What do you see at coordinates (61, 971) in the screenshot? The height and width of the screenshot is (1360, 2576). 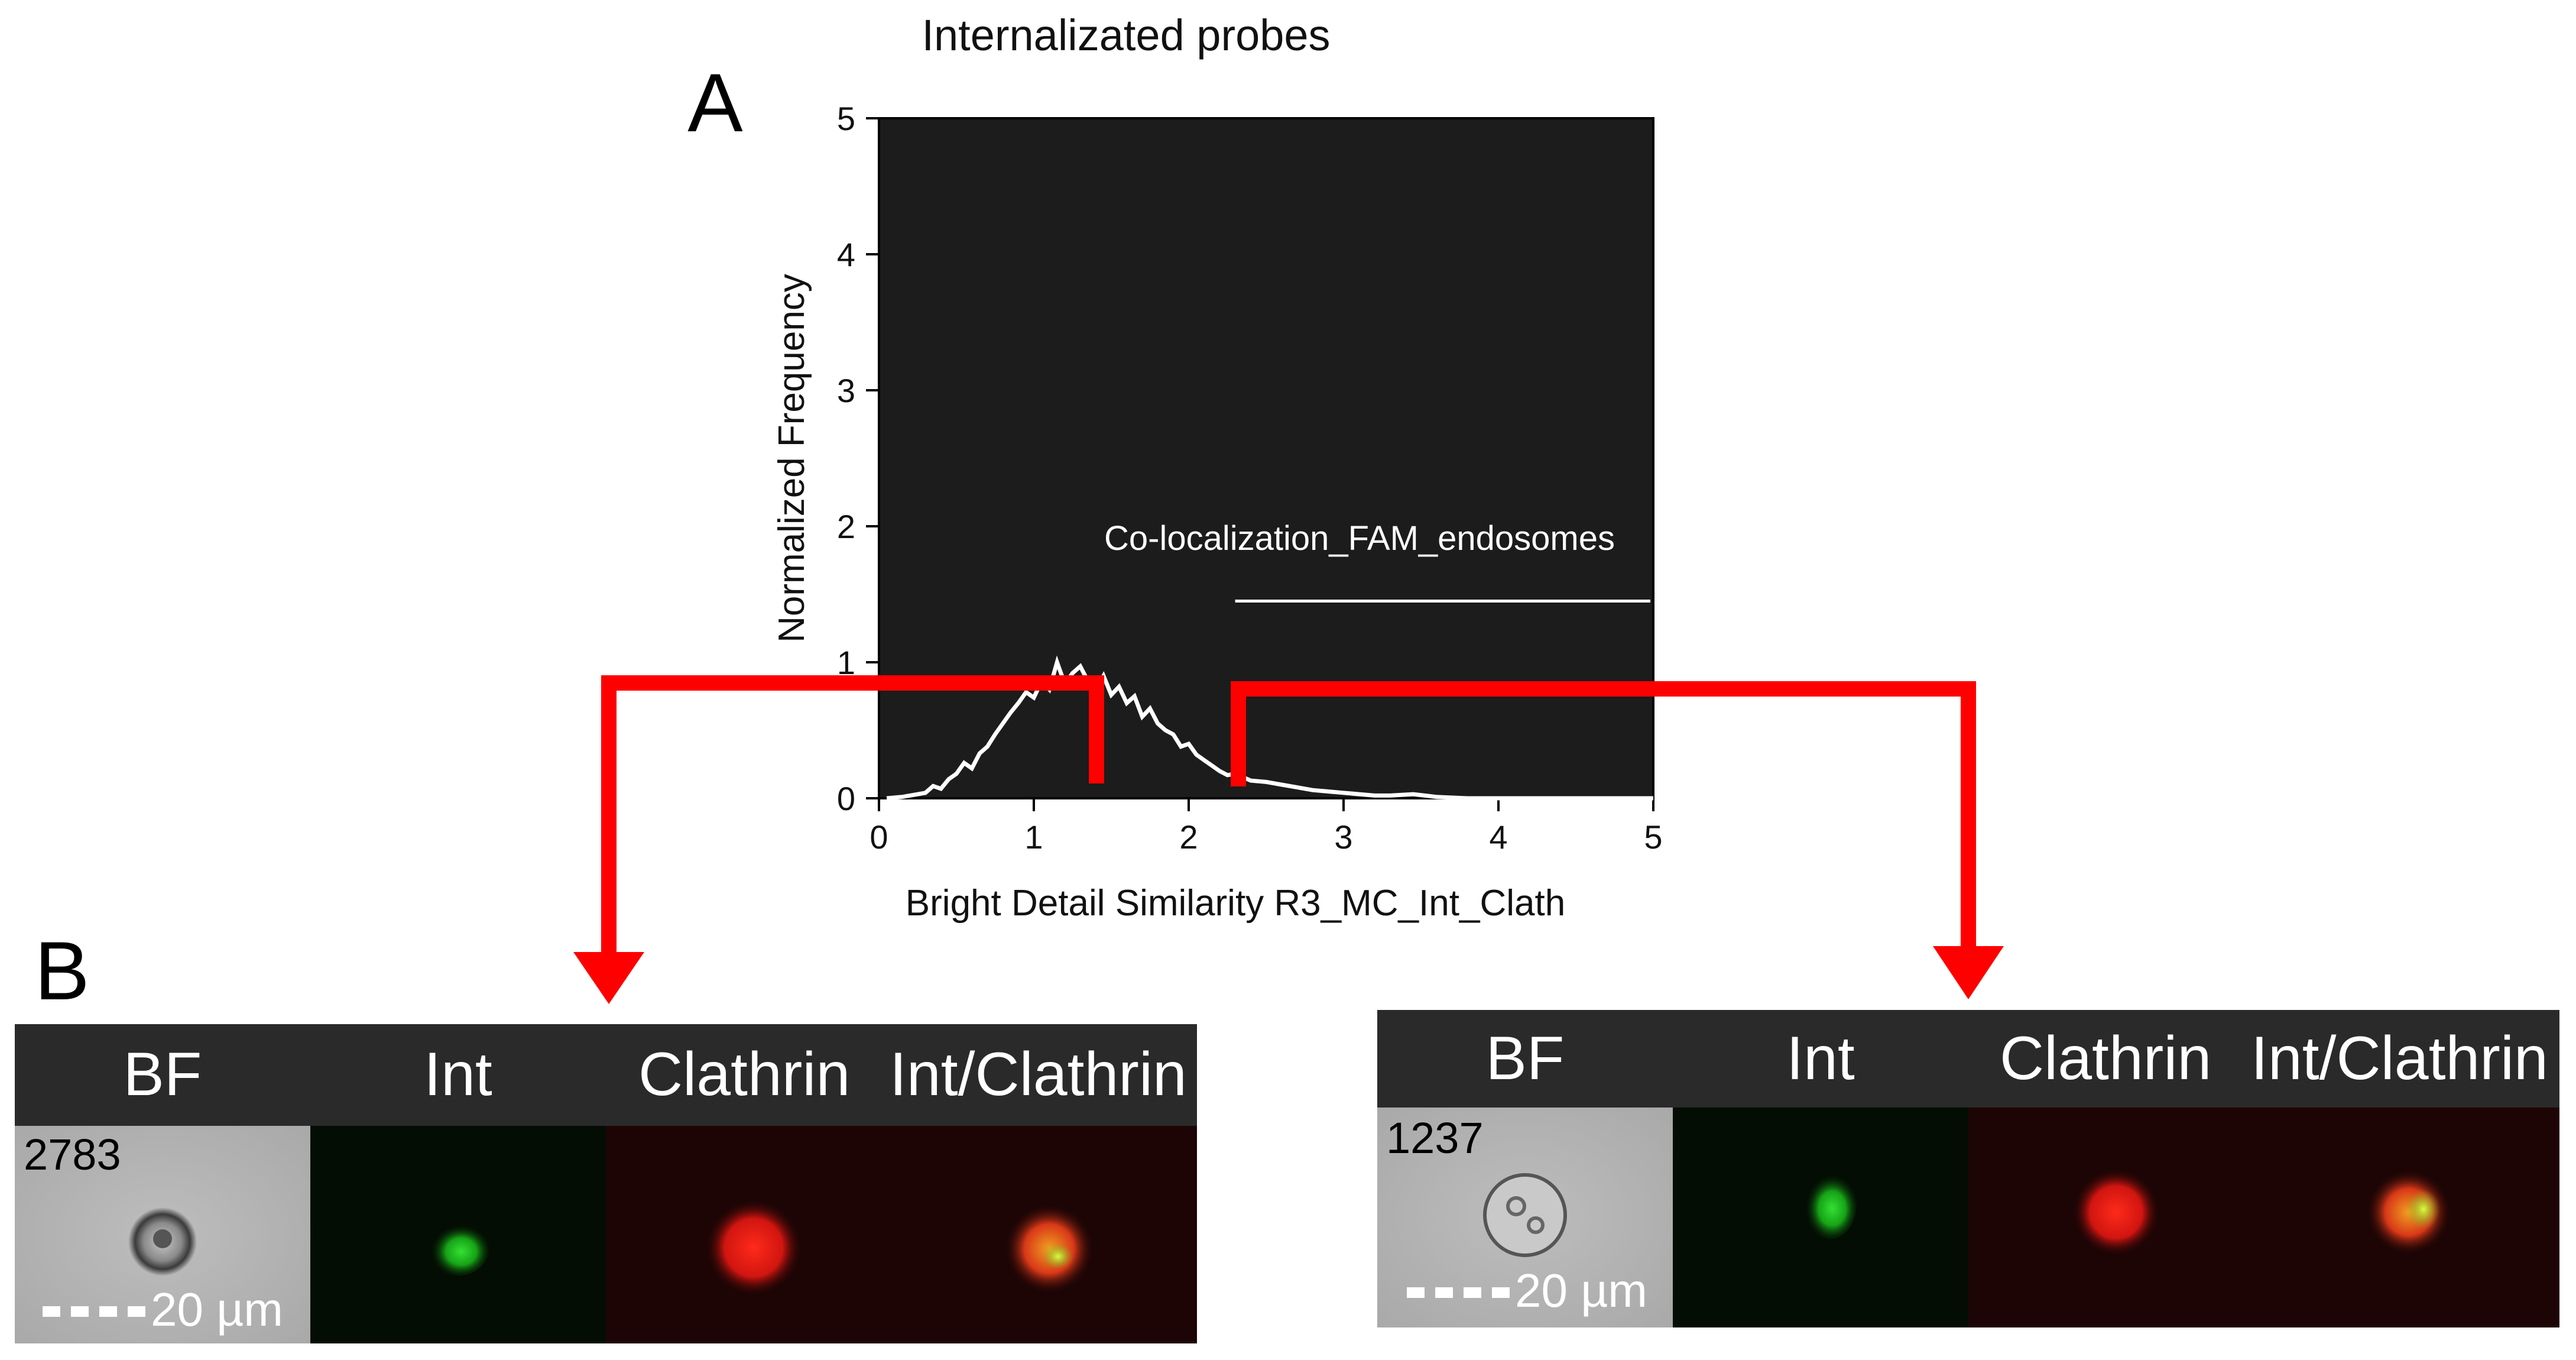 I see `panel-b-label: B` at bounding box center [61, 971].